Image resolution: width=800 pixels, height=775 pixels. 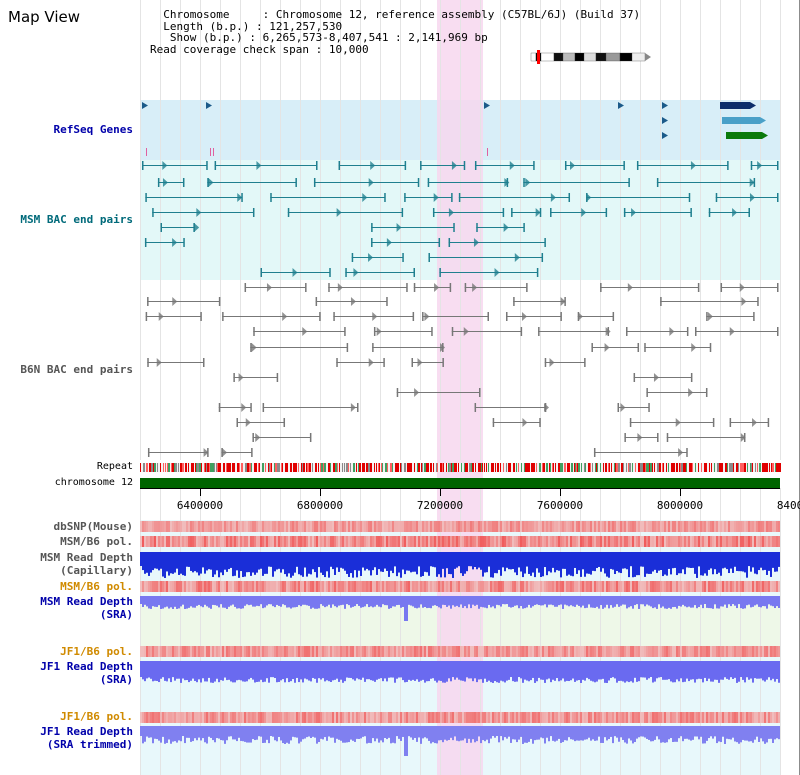 What do you see at coordinates (306, 26) in the screenshot?
I see `length-value: 121,257,530` at bounding box center [306, 26].